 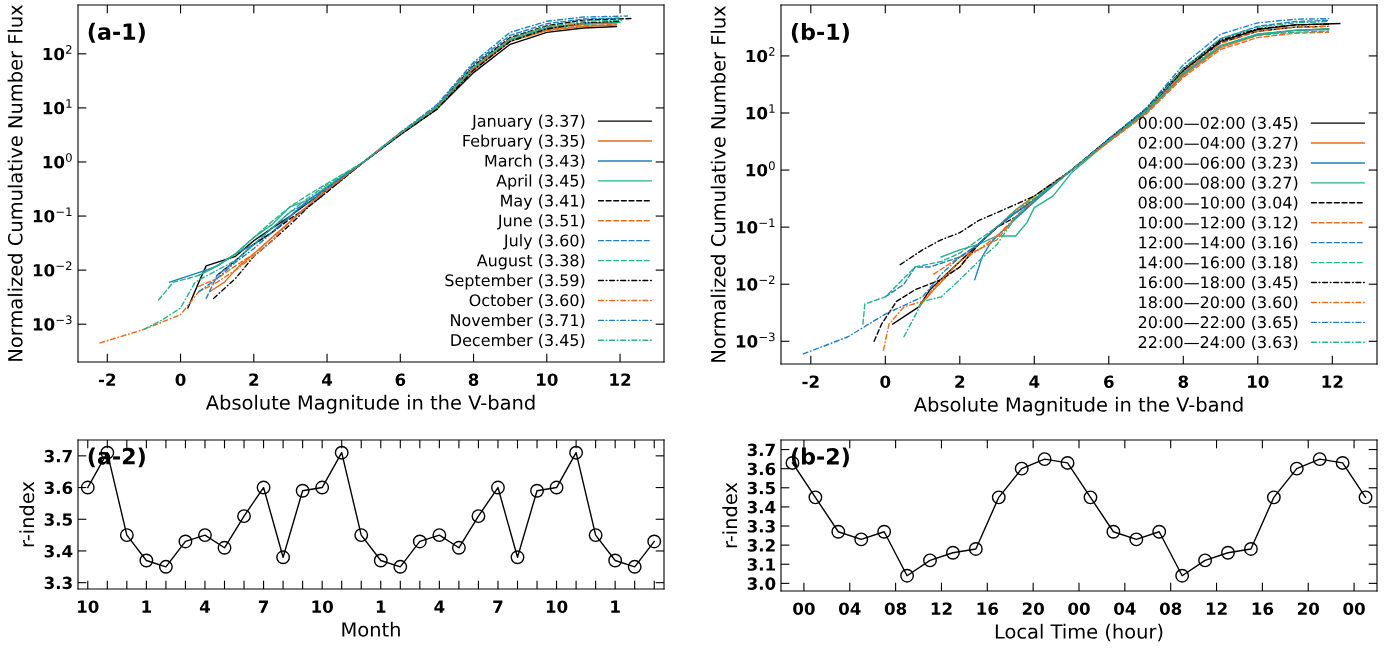 What do you see at coordinates (518, 321) in the screenshot?
I see `legend-label: November (3.71)` at bounding box center [518, 321].